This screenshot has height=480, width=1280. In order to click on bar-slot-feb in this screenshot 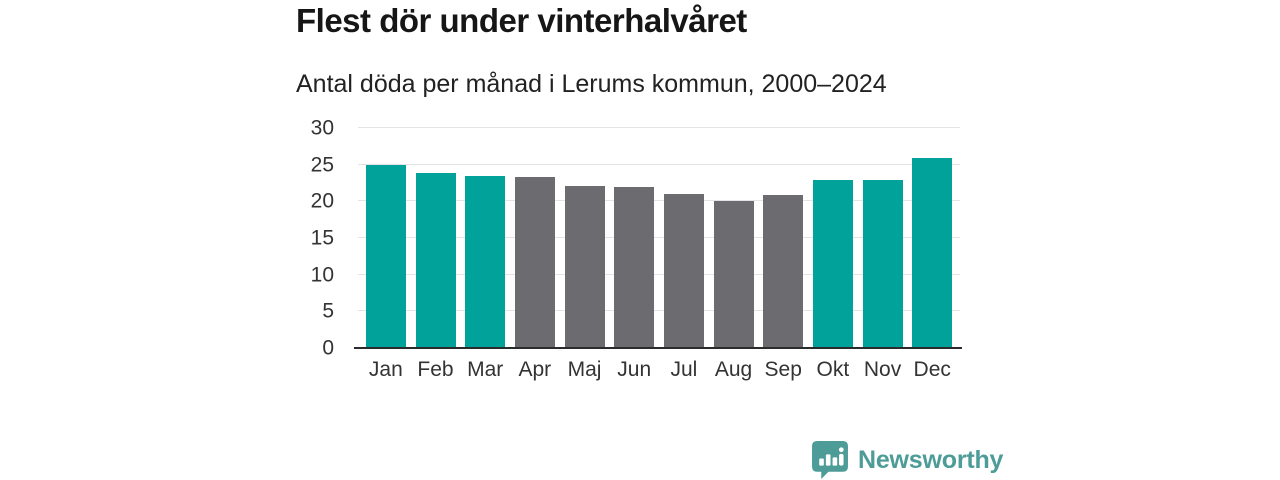, I will do `click(436, 238)`.